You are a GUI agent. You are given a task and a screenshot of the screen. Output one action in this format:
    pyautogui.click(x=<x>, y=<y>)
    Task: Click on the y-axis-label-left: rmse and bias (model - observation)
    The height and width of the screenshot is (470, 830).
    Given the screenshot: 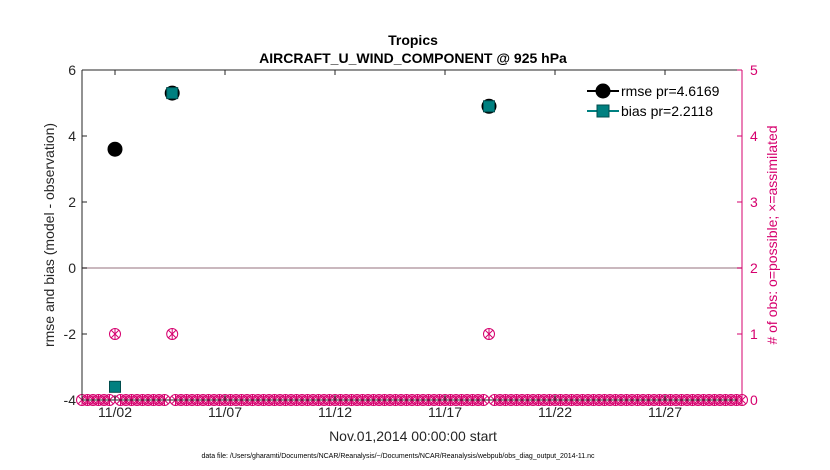 What is the action you would take?
    pyautogui.click(x=49, y=235)
    